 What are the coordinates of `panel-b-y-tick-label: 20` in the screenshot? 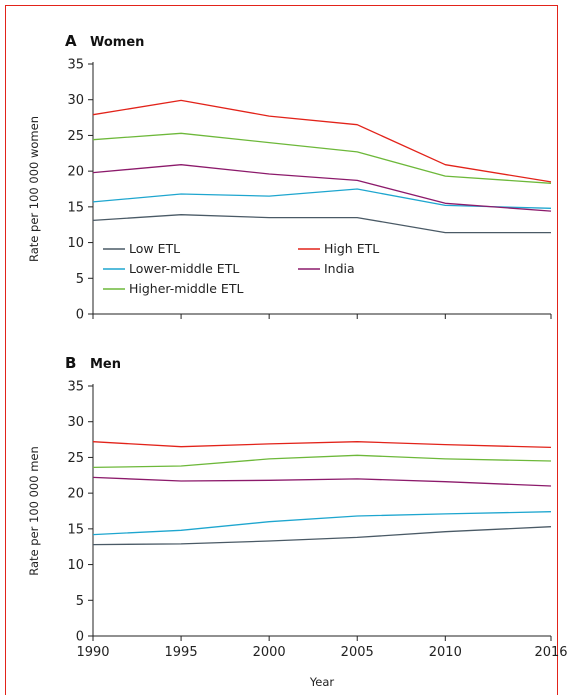 It's located at (75, 494).